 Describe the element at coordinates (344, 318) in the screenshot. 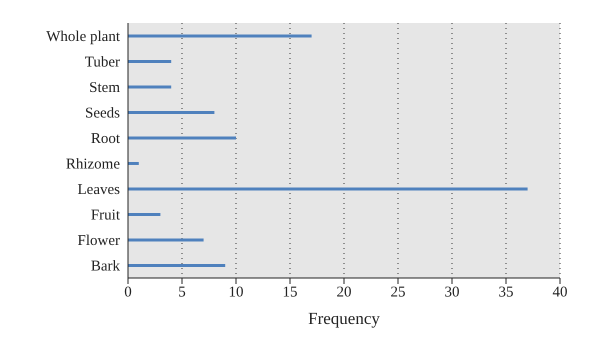

I see `x-axis-title: Frequency` at that location.